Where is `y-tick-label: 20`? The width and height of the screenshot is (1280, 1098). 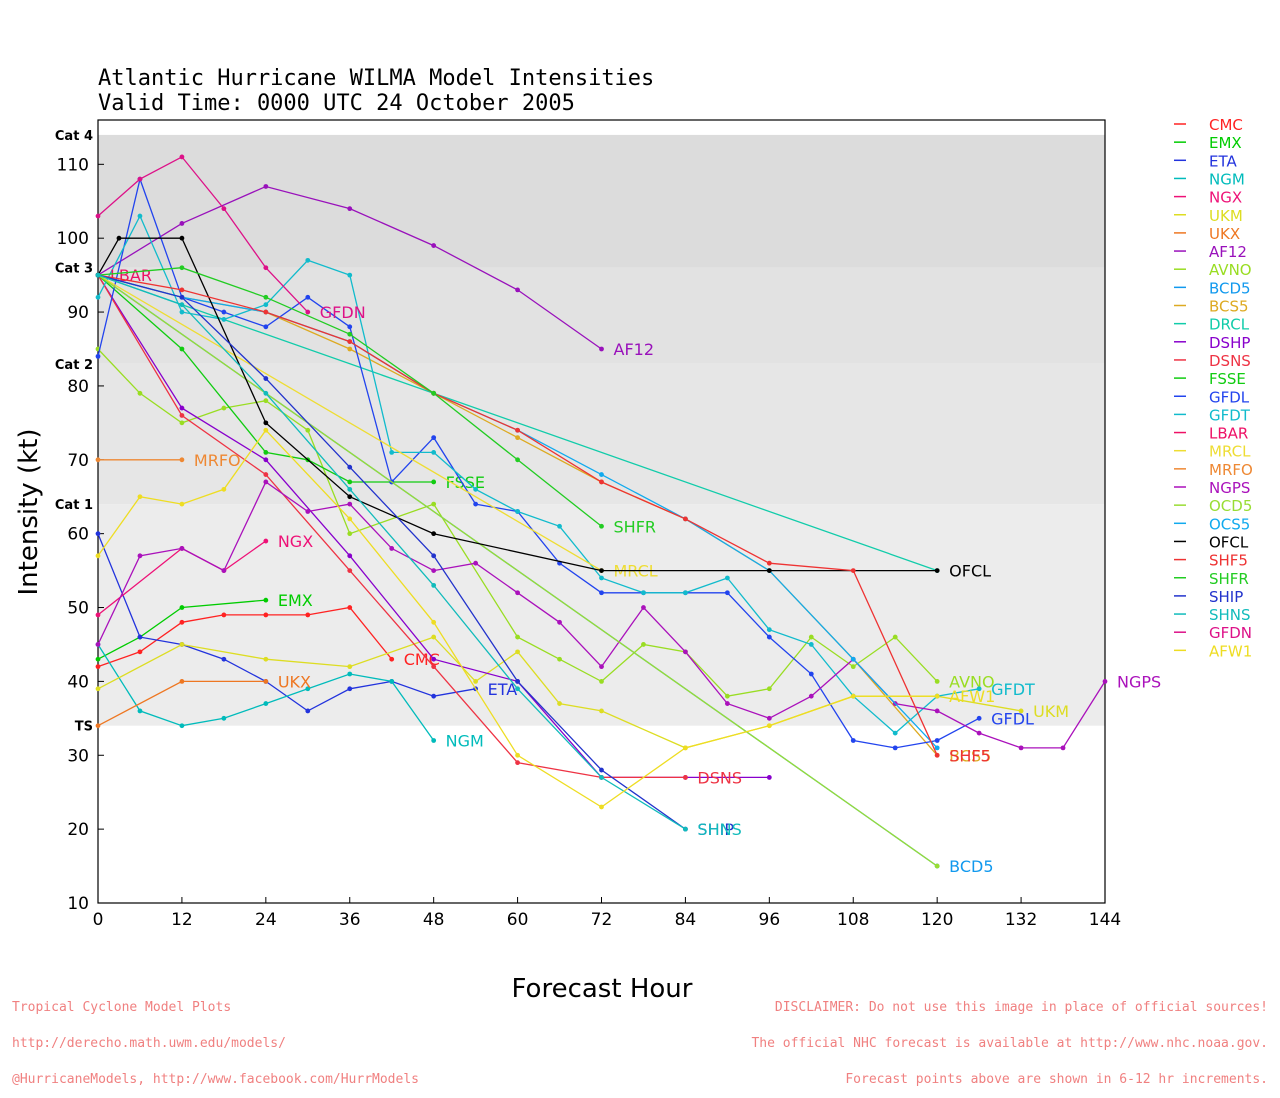
y-tick-label: 20 is located at coordinates (78, 830).